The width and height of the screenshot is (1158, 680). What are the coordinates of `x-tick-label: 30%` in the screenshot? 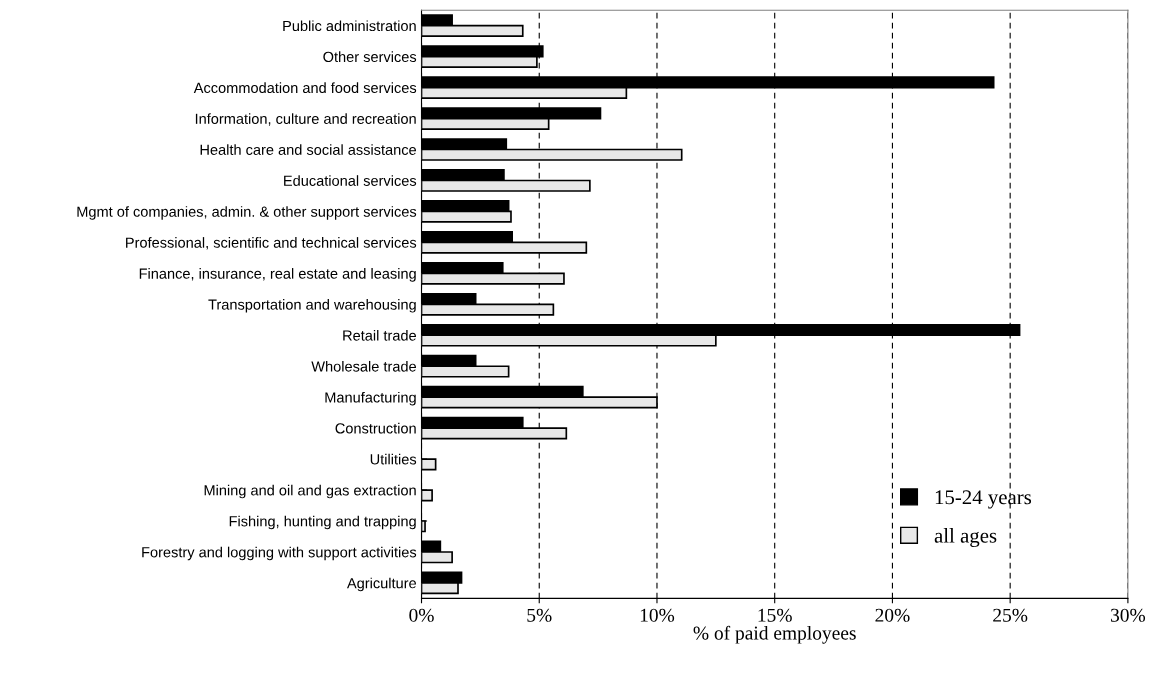 It's located at (1128, 615).